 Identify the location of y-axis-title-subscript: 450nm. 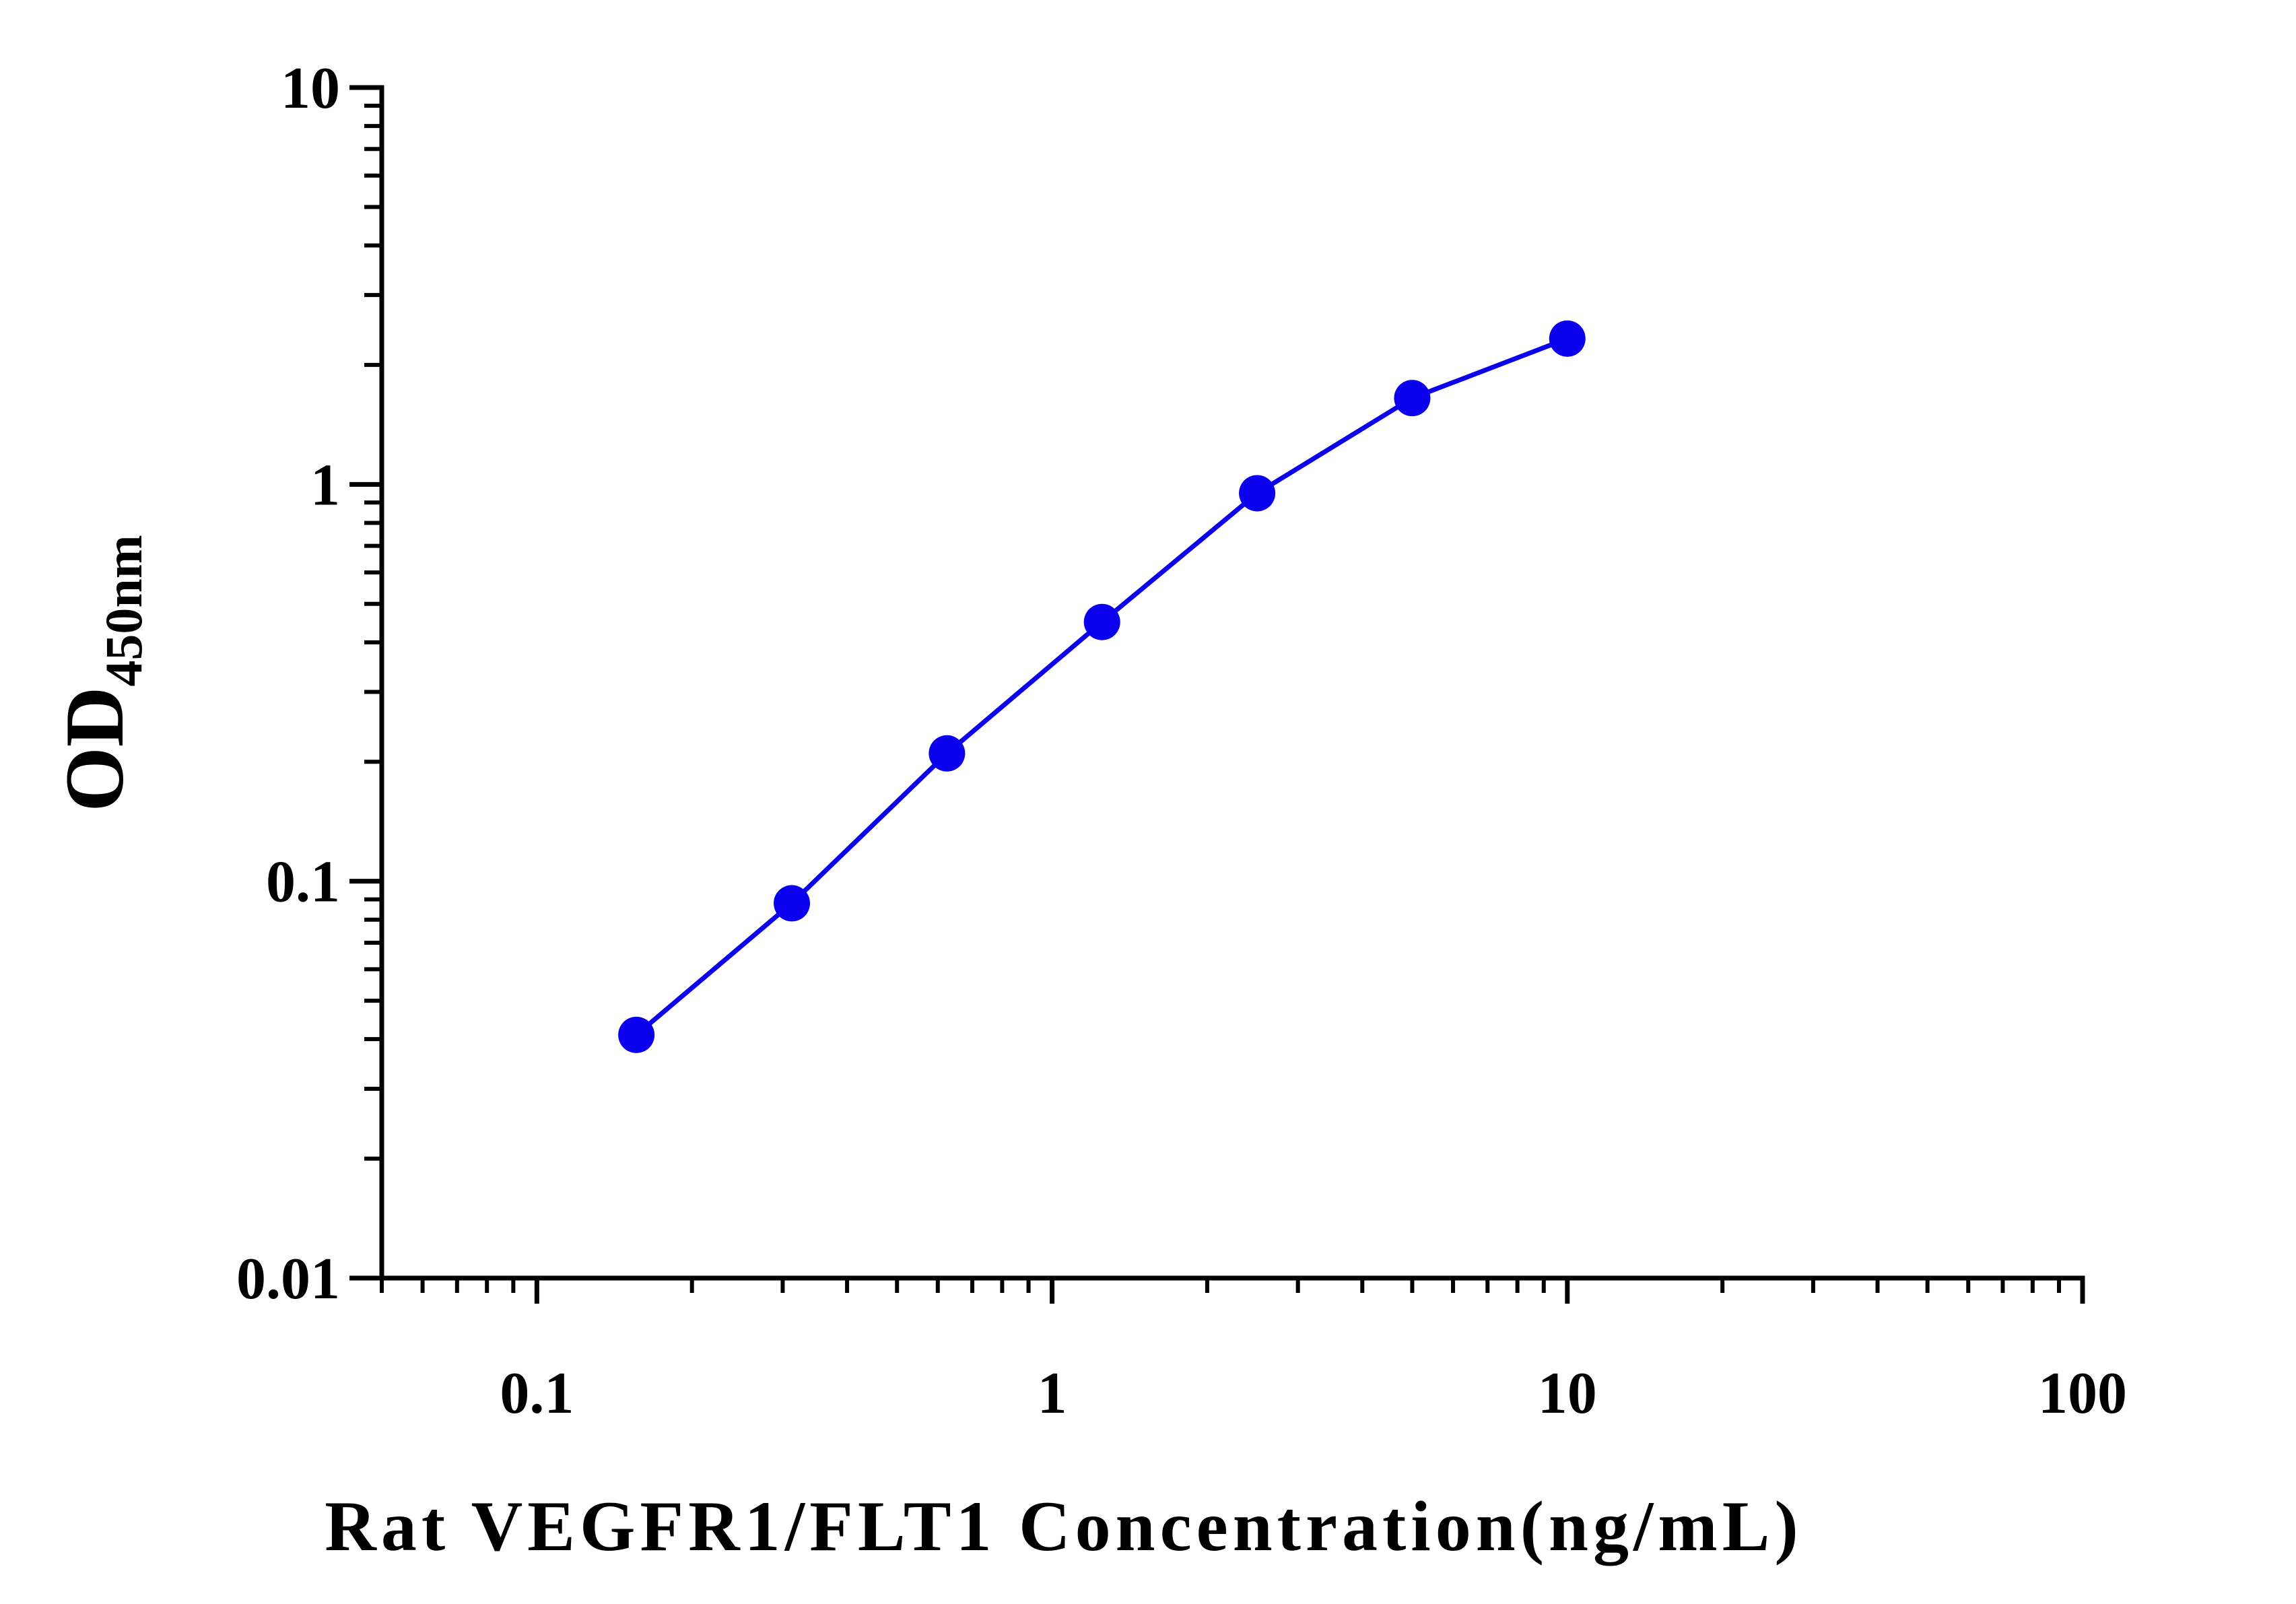
(123, 611).